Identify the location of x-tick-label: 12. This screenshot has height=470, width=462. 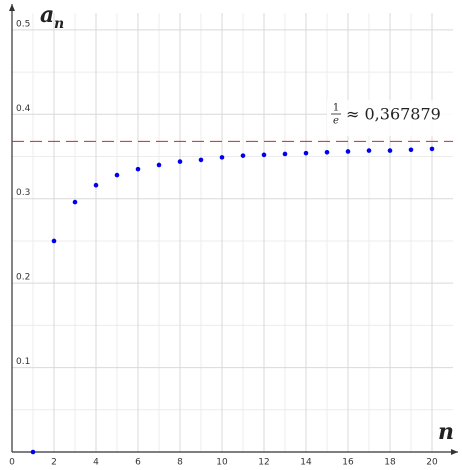
(263, 463).